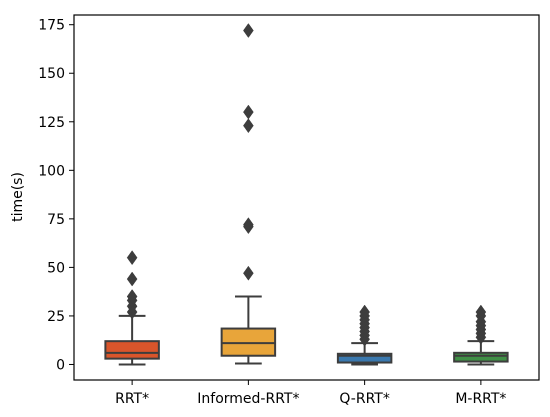 This screenshot has height=417, width=550. I want to click on y-tick-label: 0, so click(60, 365).